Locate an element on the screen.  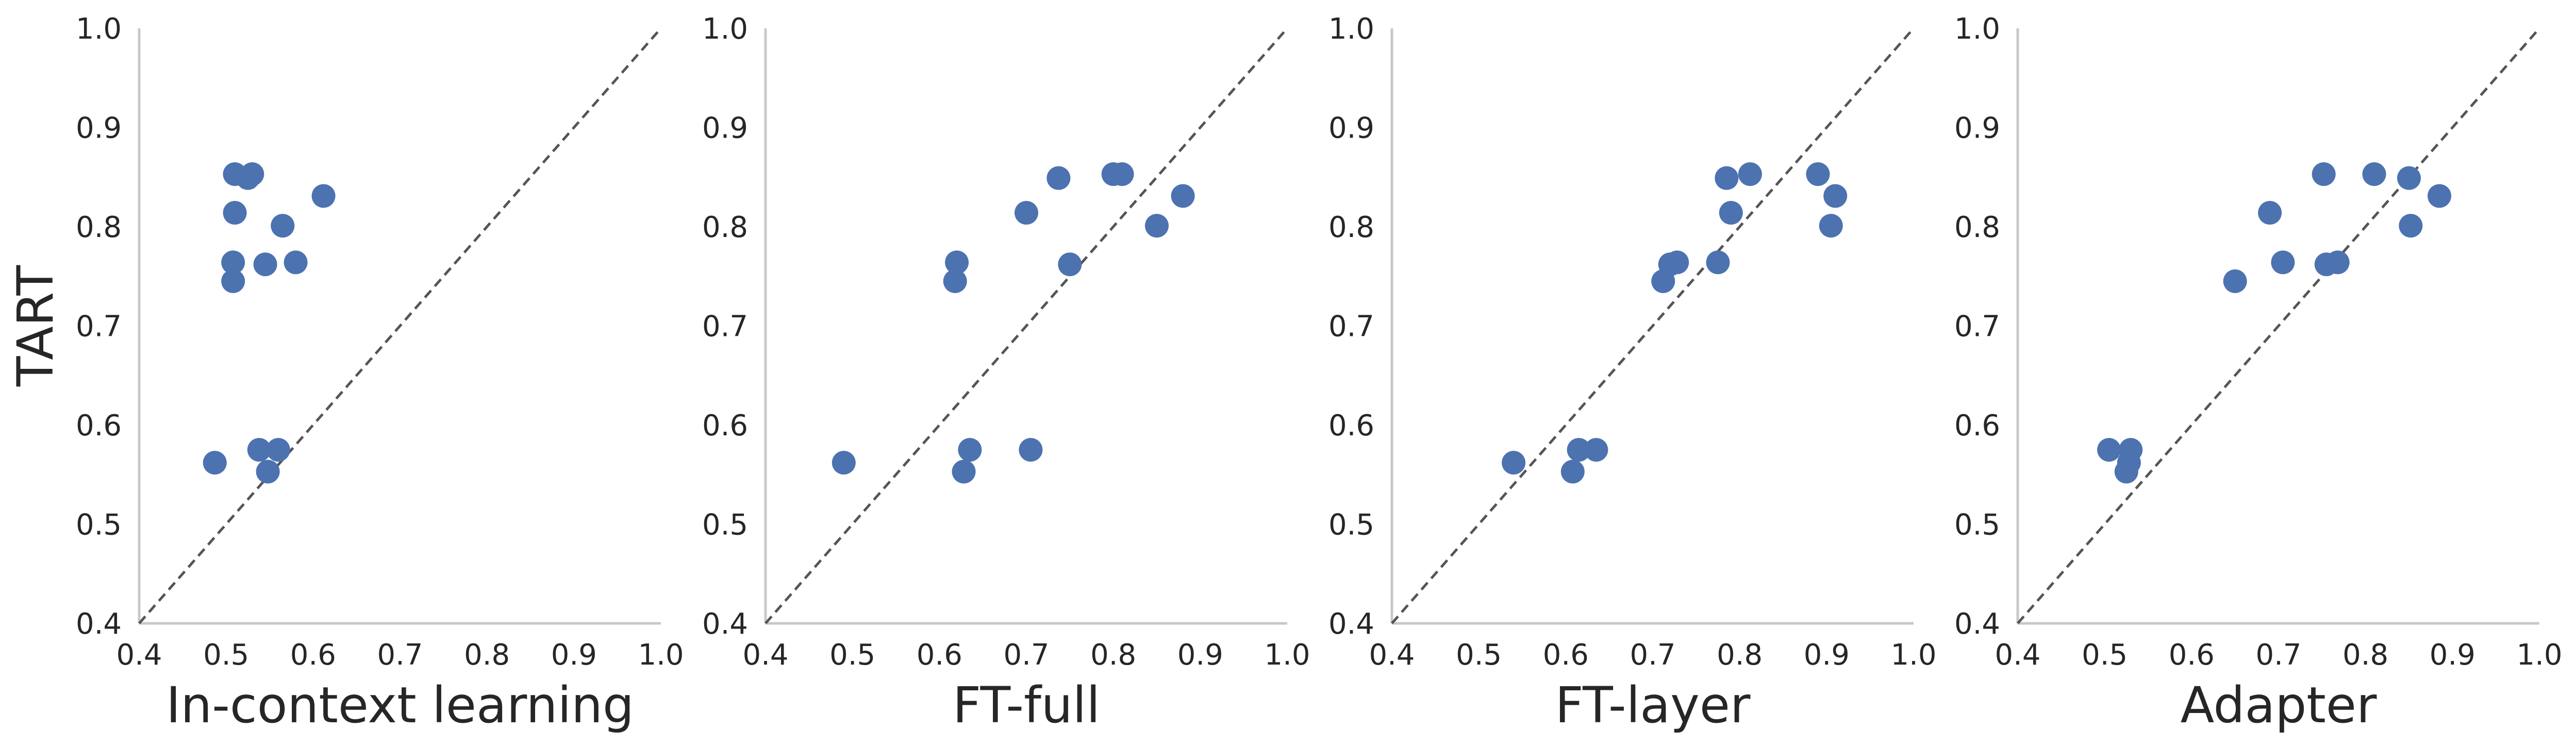
x-axis-title: In-context learning is located at coordinates (400, 705).